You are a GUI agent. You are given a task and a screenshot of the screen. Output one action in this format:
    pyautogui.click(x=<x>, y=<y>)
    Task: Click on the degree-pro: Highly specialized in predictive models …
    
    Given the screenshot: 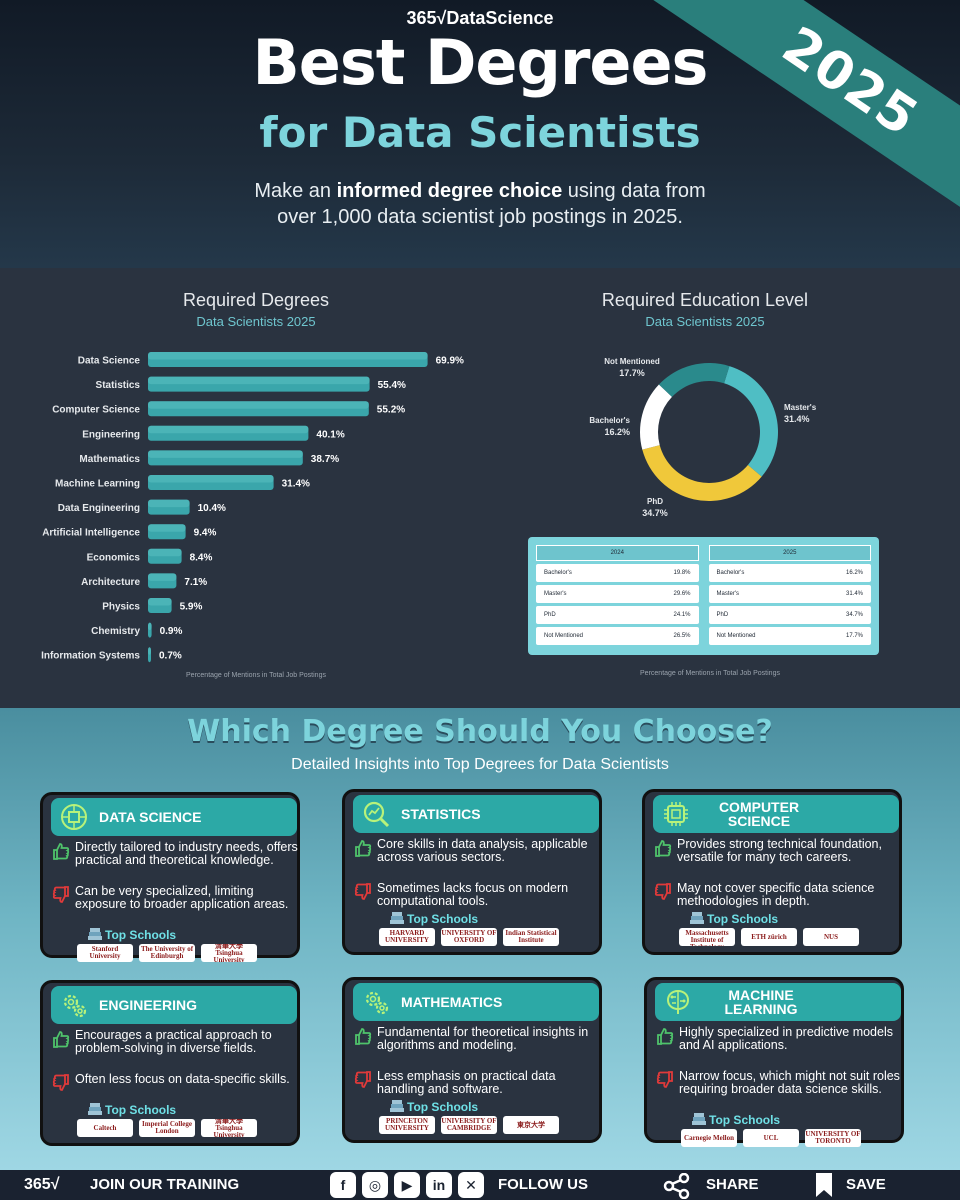 What is the action you would take?
    pyautogui.click(x=779, y=1039)
    